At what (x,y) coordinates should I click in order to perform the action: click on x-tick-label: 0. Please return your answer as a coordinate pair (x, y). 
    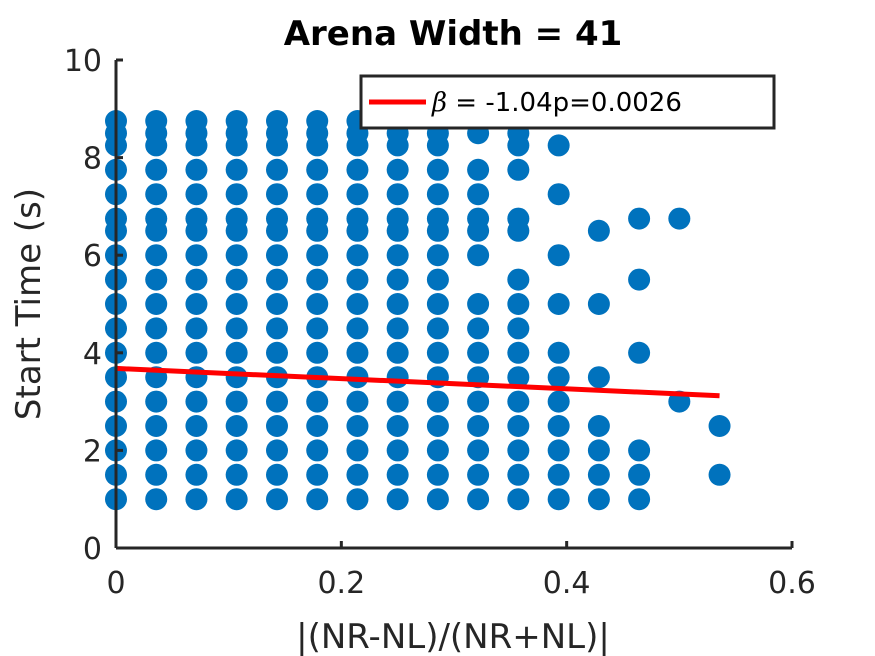
    Looking at the image, I should click on (115, 583).